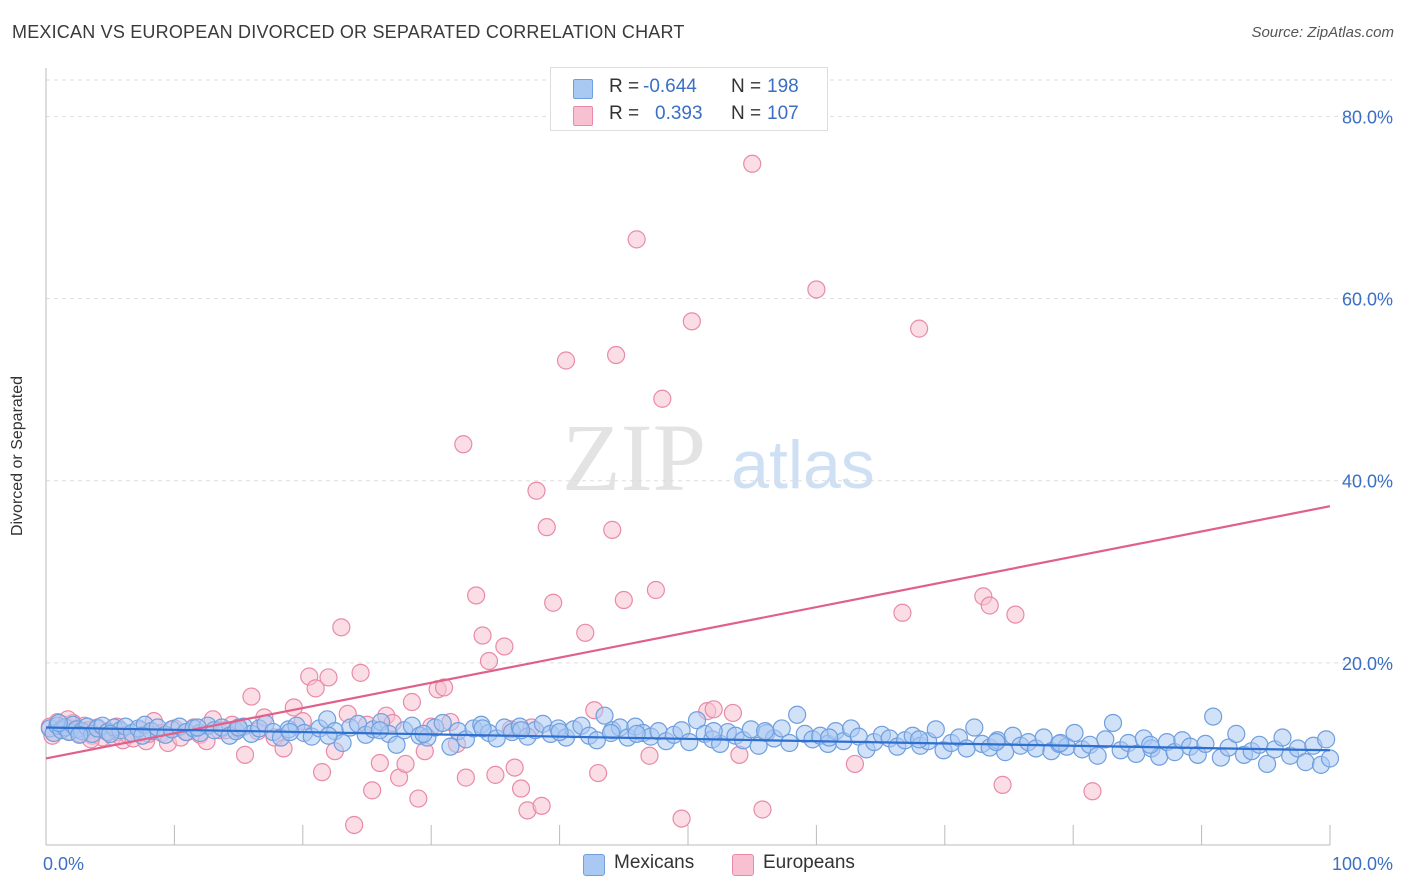 This screenshot has height=892, width=1406. I want to click on x-tick-label-1: 100.0%, so click(1362, 864).